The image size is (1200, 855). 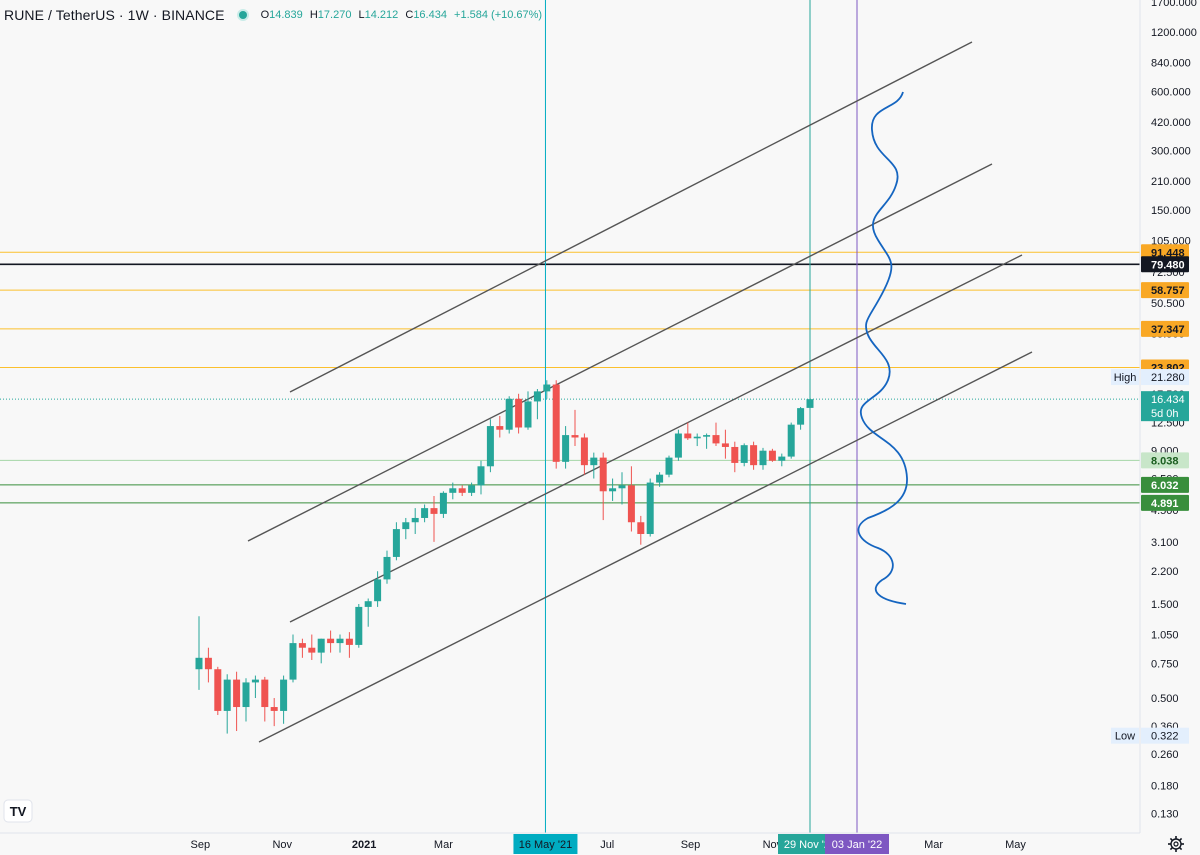 I want to click on x-tick-label: Sep, so click(x=201, y=845).